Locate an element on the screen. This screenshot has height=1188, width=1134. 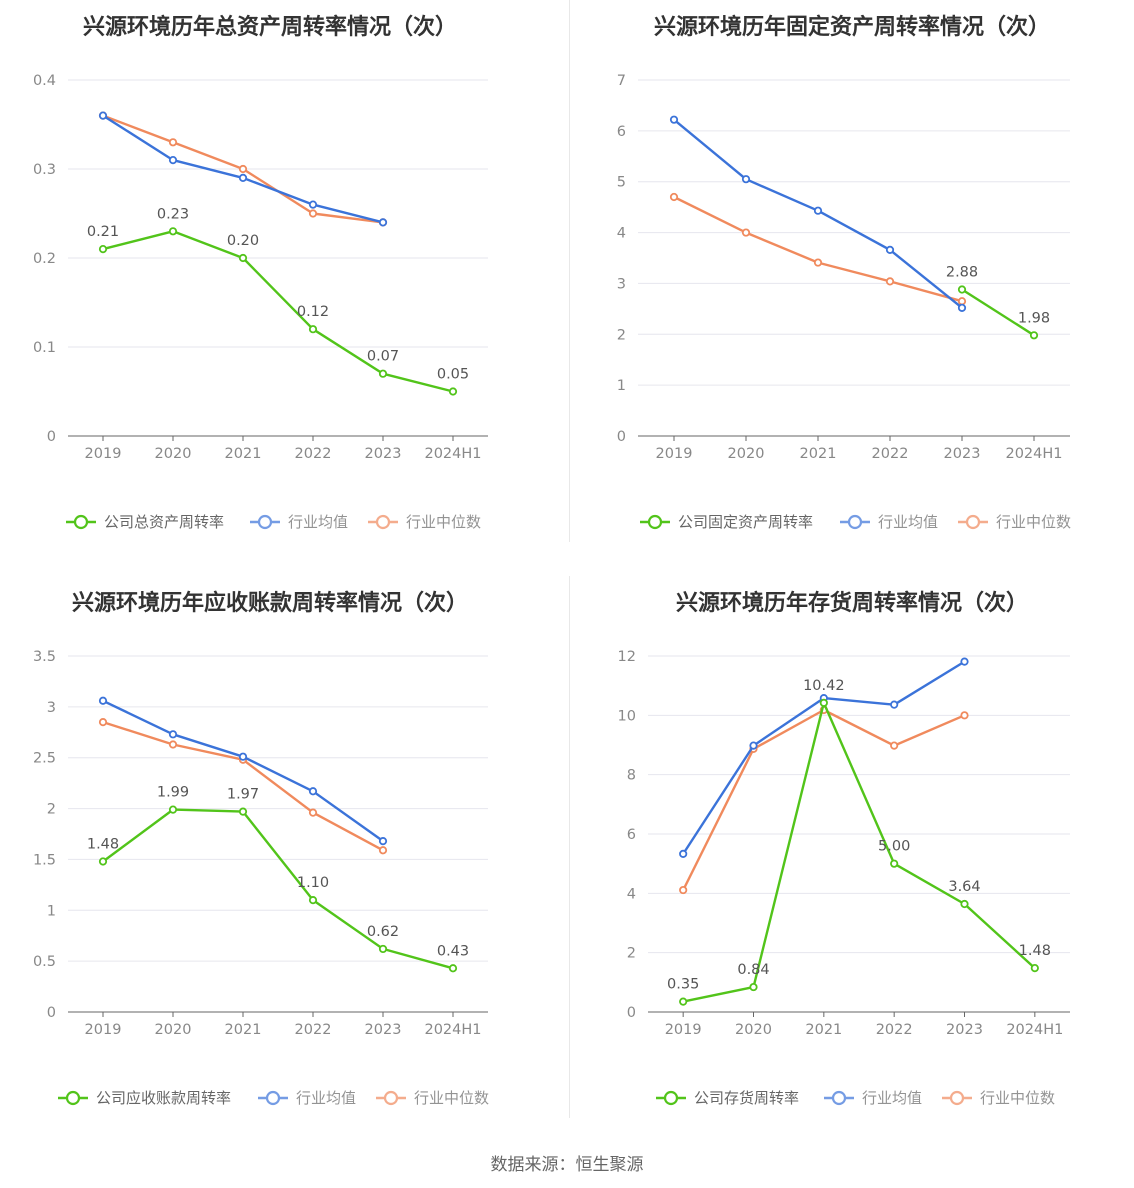
data-label: 0.07 is located at coordinates (383, 357).